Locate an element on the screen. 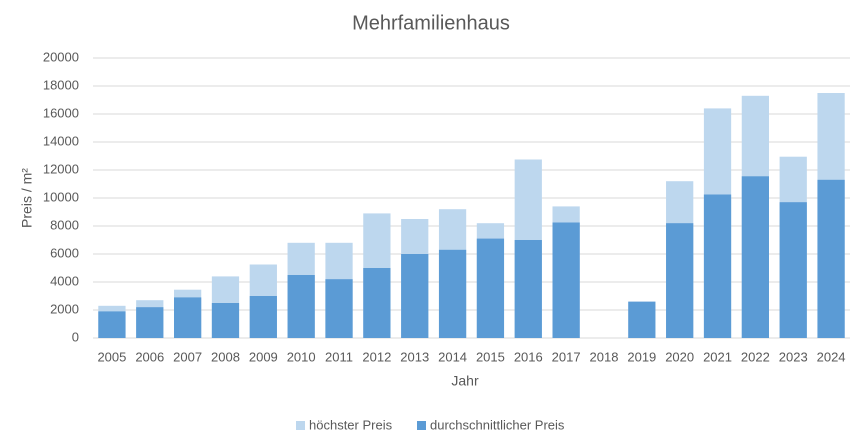 Image resolution: width=859 pixels, height=441 pixels. x-tick-label: 2022 is located at coordinates (755, 356).